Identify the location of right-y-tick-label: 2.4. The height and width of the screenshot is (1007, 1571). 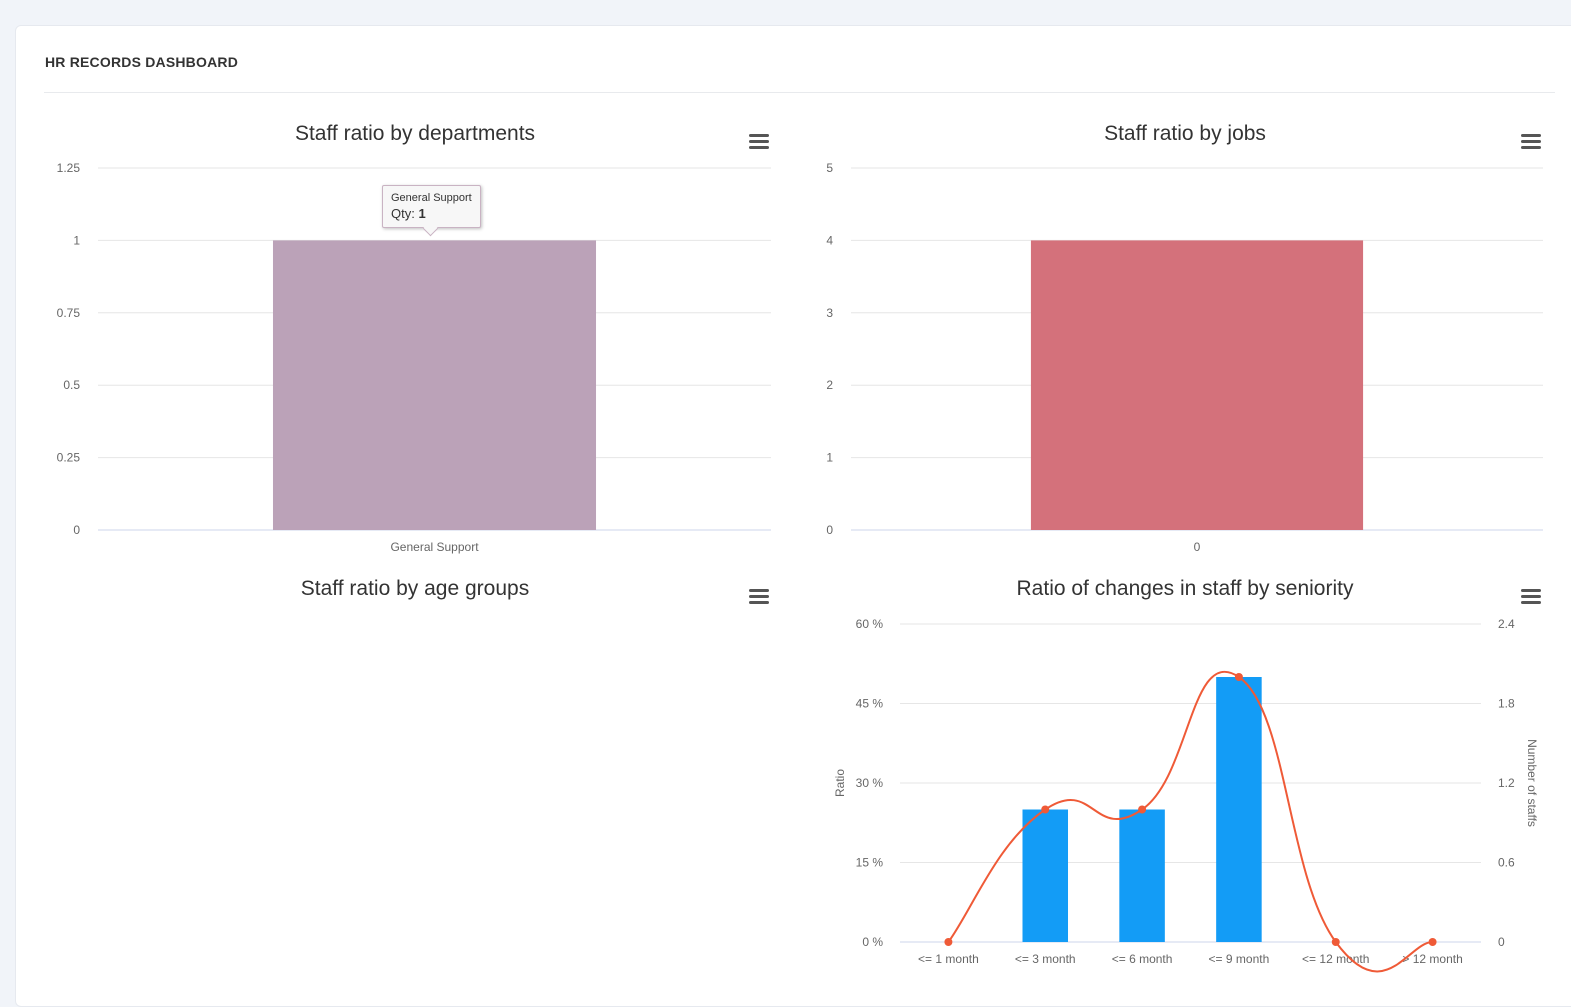
(1506, 624).